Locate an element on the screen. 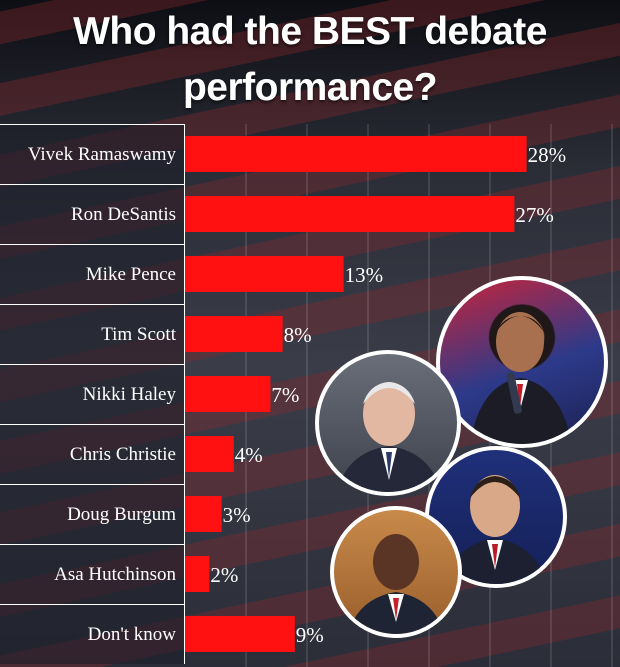  category-label: Asa Hutchinson is located at coordinates (92, 574).